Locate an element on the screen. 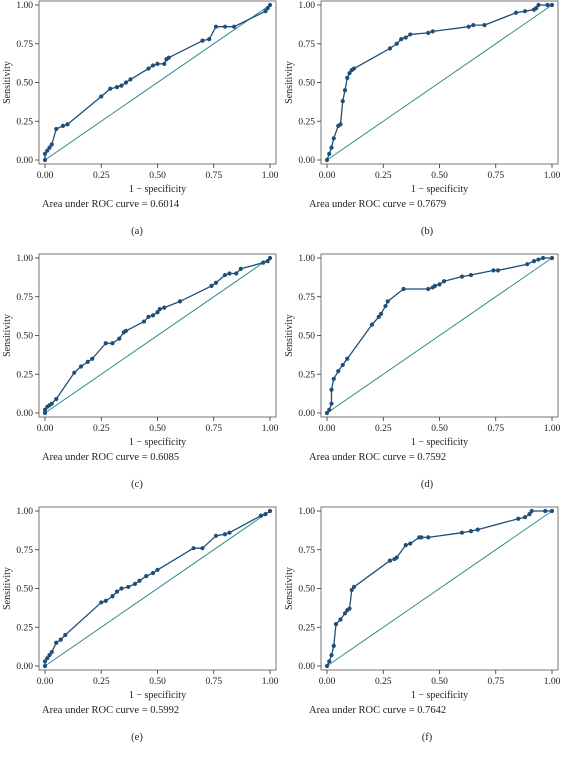 This screenshot has width=564, height=760. panel-label: (c) is located at coordinates (137, 484).